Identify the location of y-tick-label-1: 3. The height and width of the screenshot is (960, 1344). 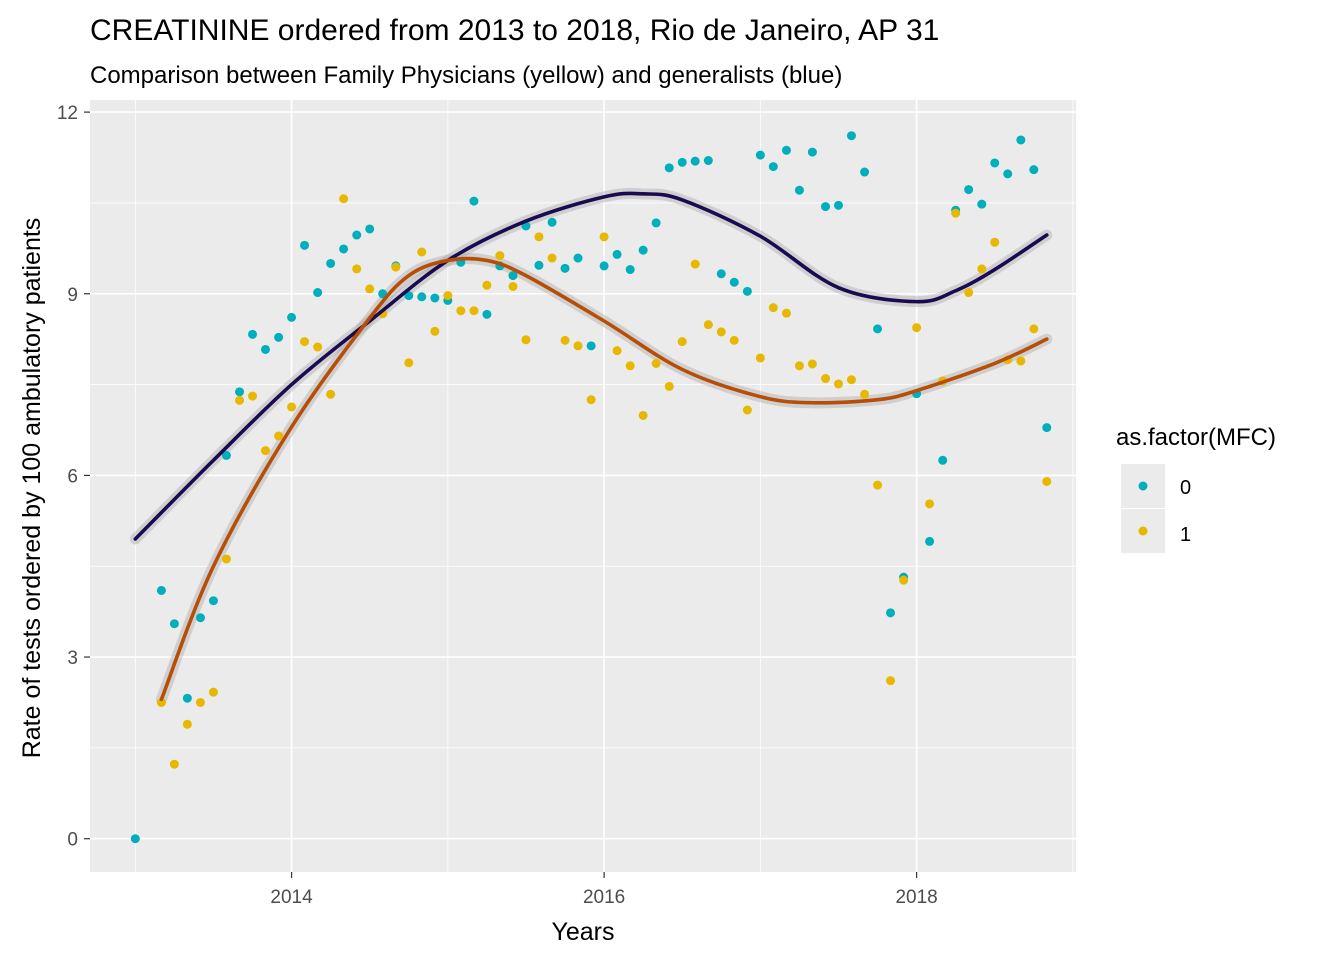
(72, 658).